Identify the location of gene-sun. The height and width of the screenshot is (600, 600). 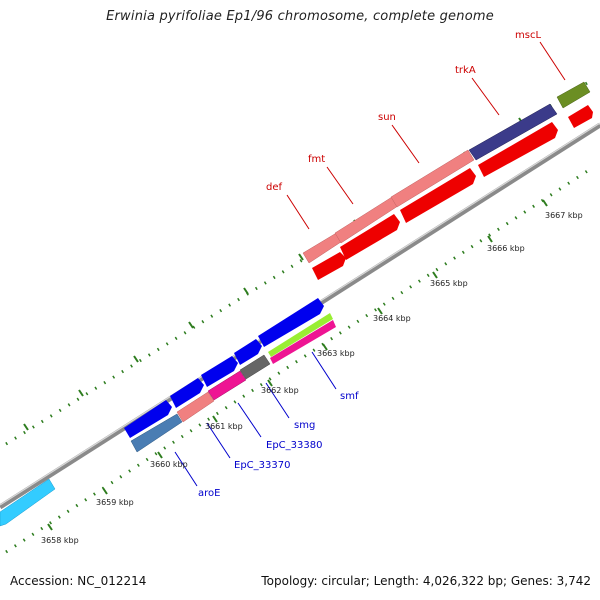
(432, 178).